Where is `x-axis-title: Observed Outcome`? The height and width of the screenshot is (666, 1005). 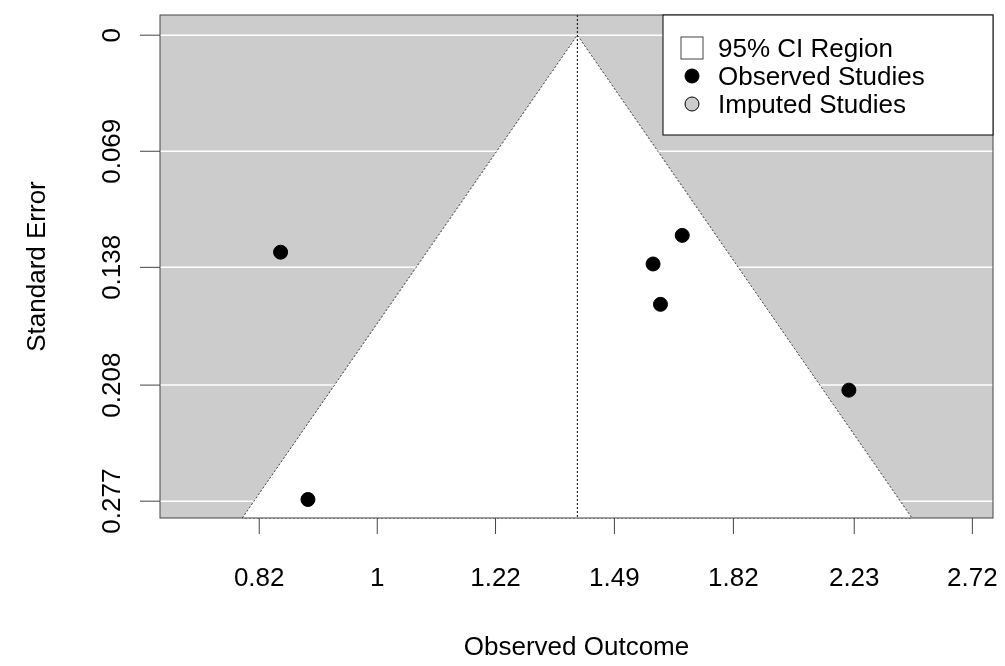 x-axis-title: Observed Outcome is located at coordinates (576, 646).